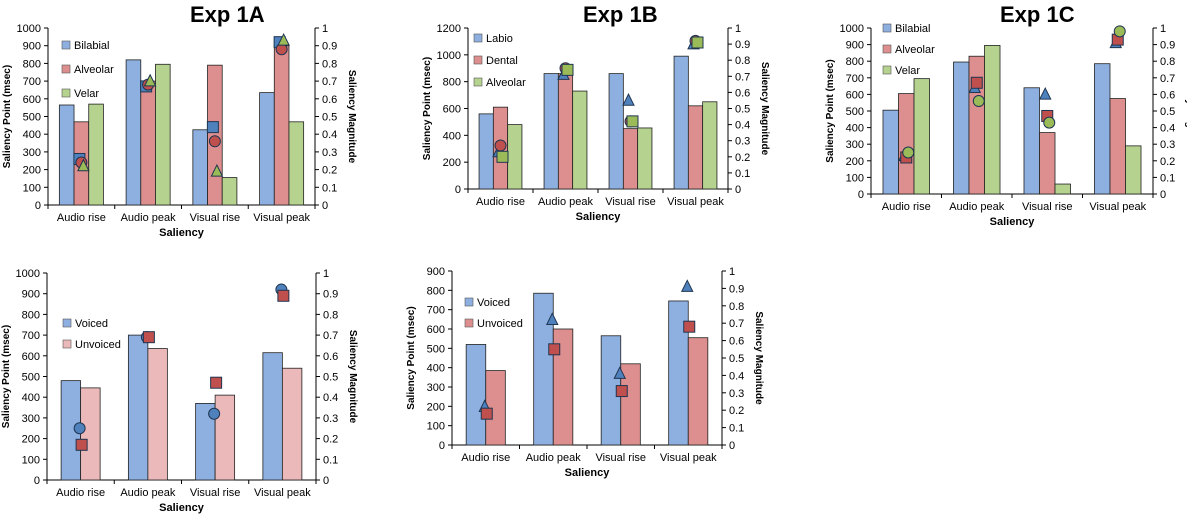 Image resolution: width=1187 pixels, height=516 pixels. What do you see at coordinates (912, 29) in the screenshot?
I see `legend-label: Bilabial` at bounding box center [912, 29].